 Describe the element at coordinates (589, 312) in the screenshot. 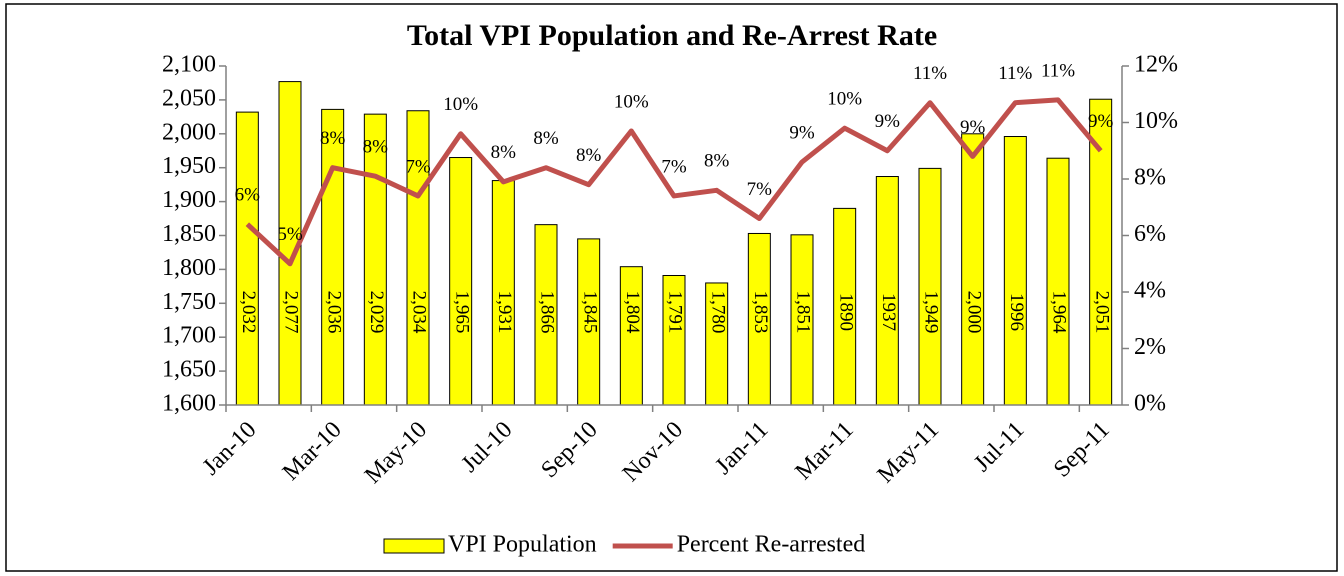

I see `bar-value-label: 1,845` at that location.